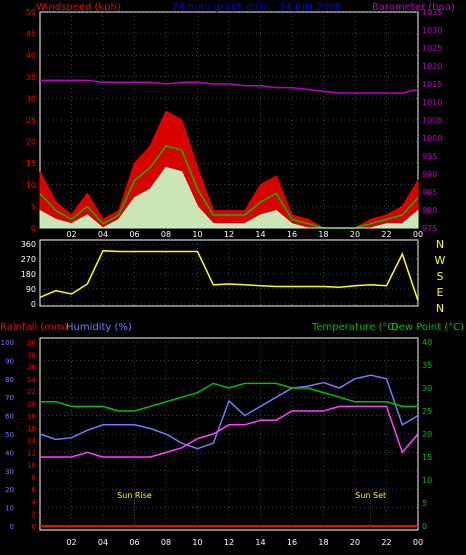  I want to click on rainfall-tick-label: 16, so click(31, 429).